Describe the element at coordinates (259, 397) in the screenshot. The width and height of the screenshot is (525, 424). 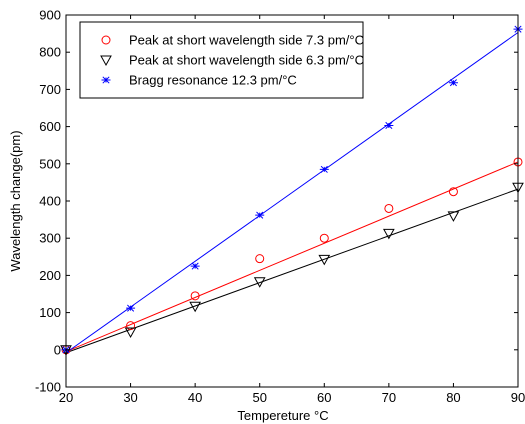
I see `x-tick-label: 50` at that location.